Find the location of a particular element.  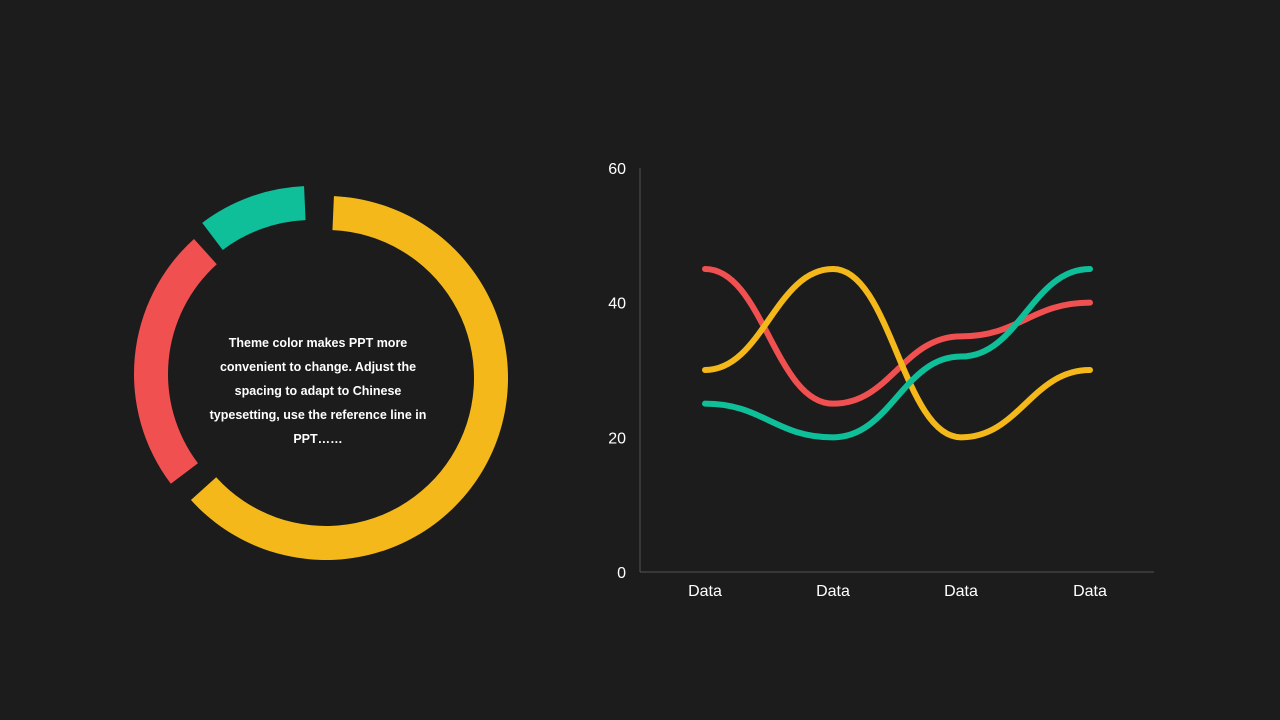

y-tick-label: 60 is located at coordinates (617, 169).